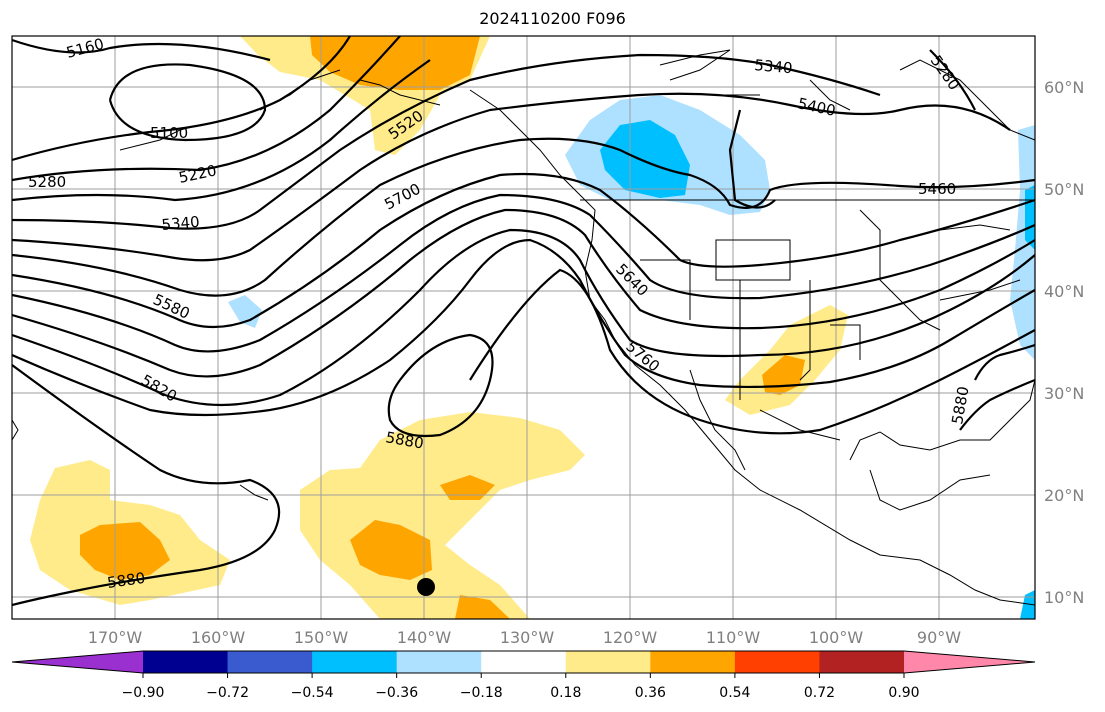 The width and height of the screenshot is (1105, 712). Describe the element at coordinates (1064, 87) in the screenshot. I see `lat-label: 60°N` at that location.